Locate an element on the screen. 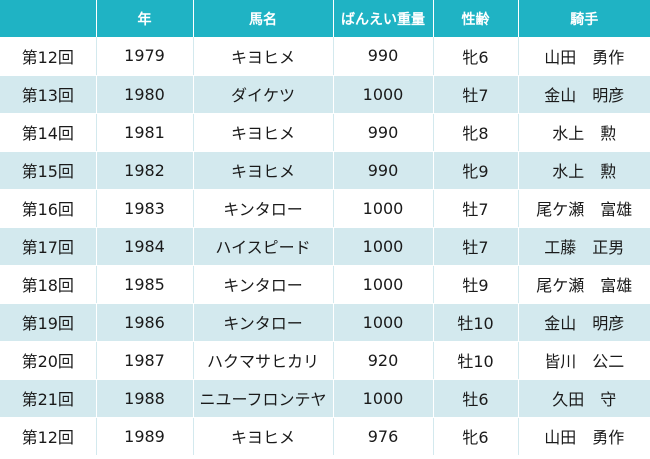 The height and width of the screenshot is (459, 650). cell-race: 第20回 is located at coordinates (48, 360).